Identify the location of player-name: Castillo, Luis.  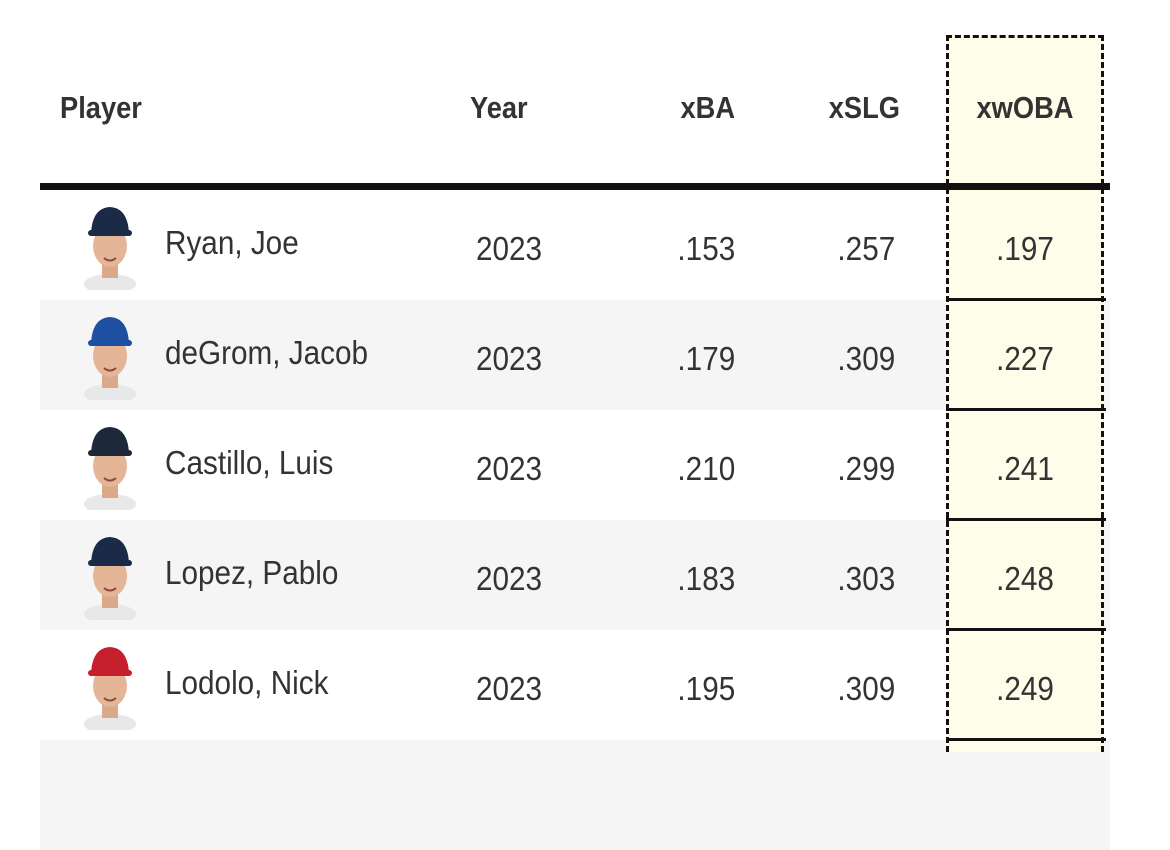
(249, 462).